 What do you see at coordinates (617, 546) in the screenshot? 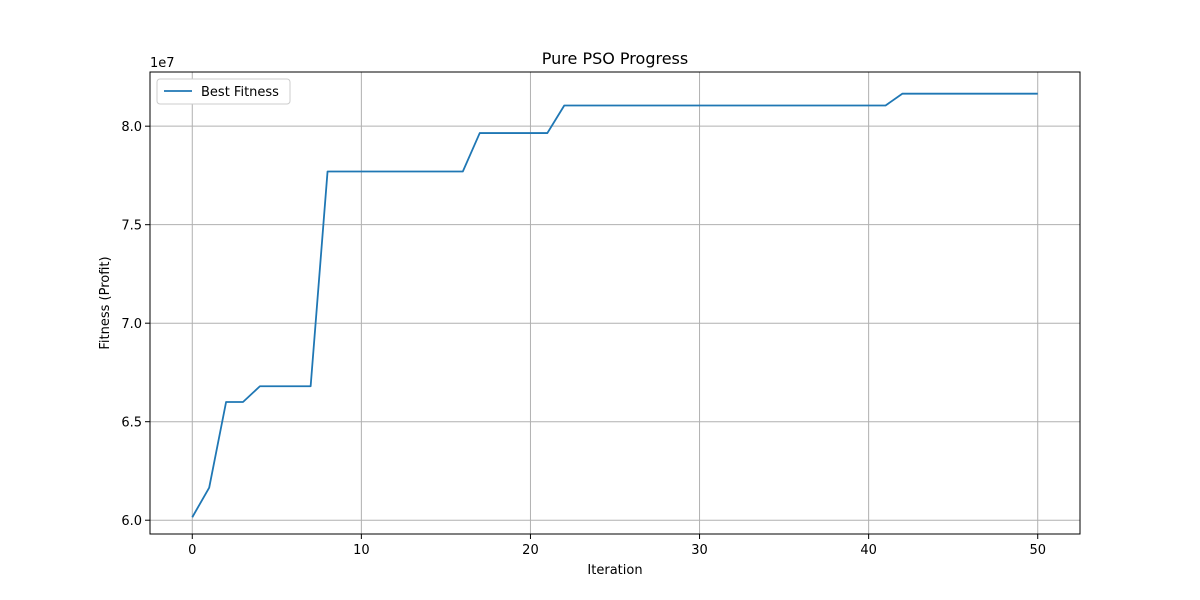
I see `x-axis: 0 10 20 30 40 50` at bounding box center [617, 546].